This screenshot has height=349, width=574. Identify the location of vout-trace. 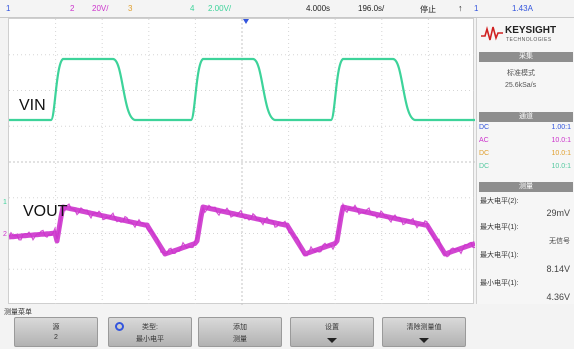
(242, 230).